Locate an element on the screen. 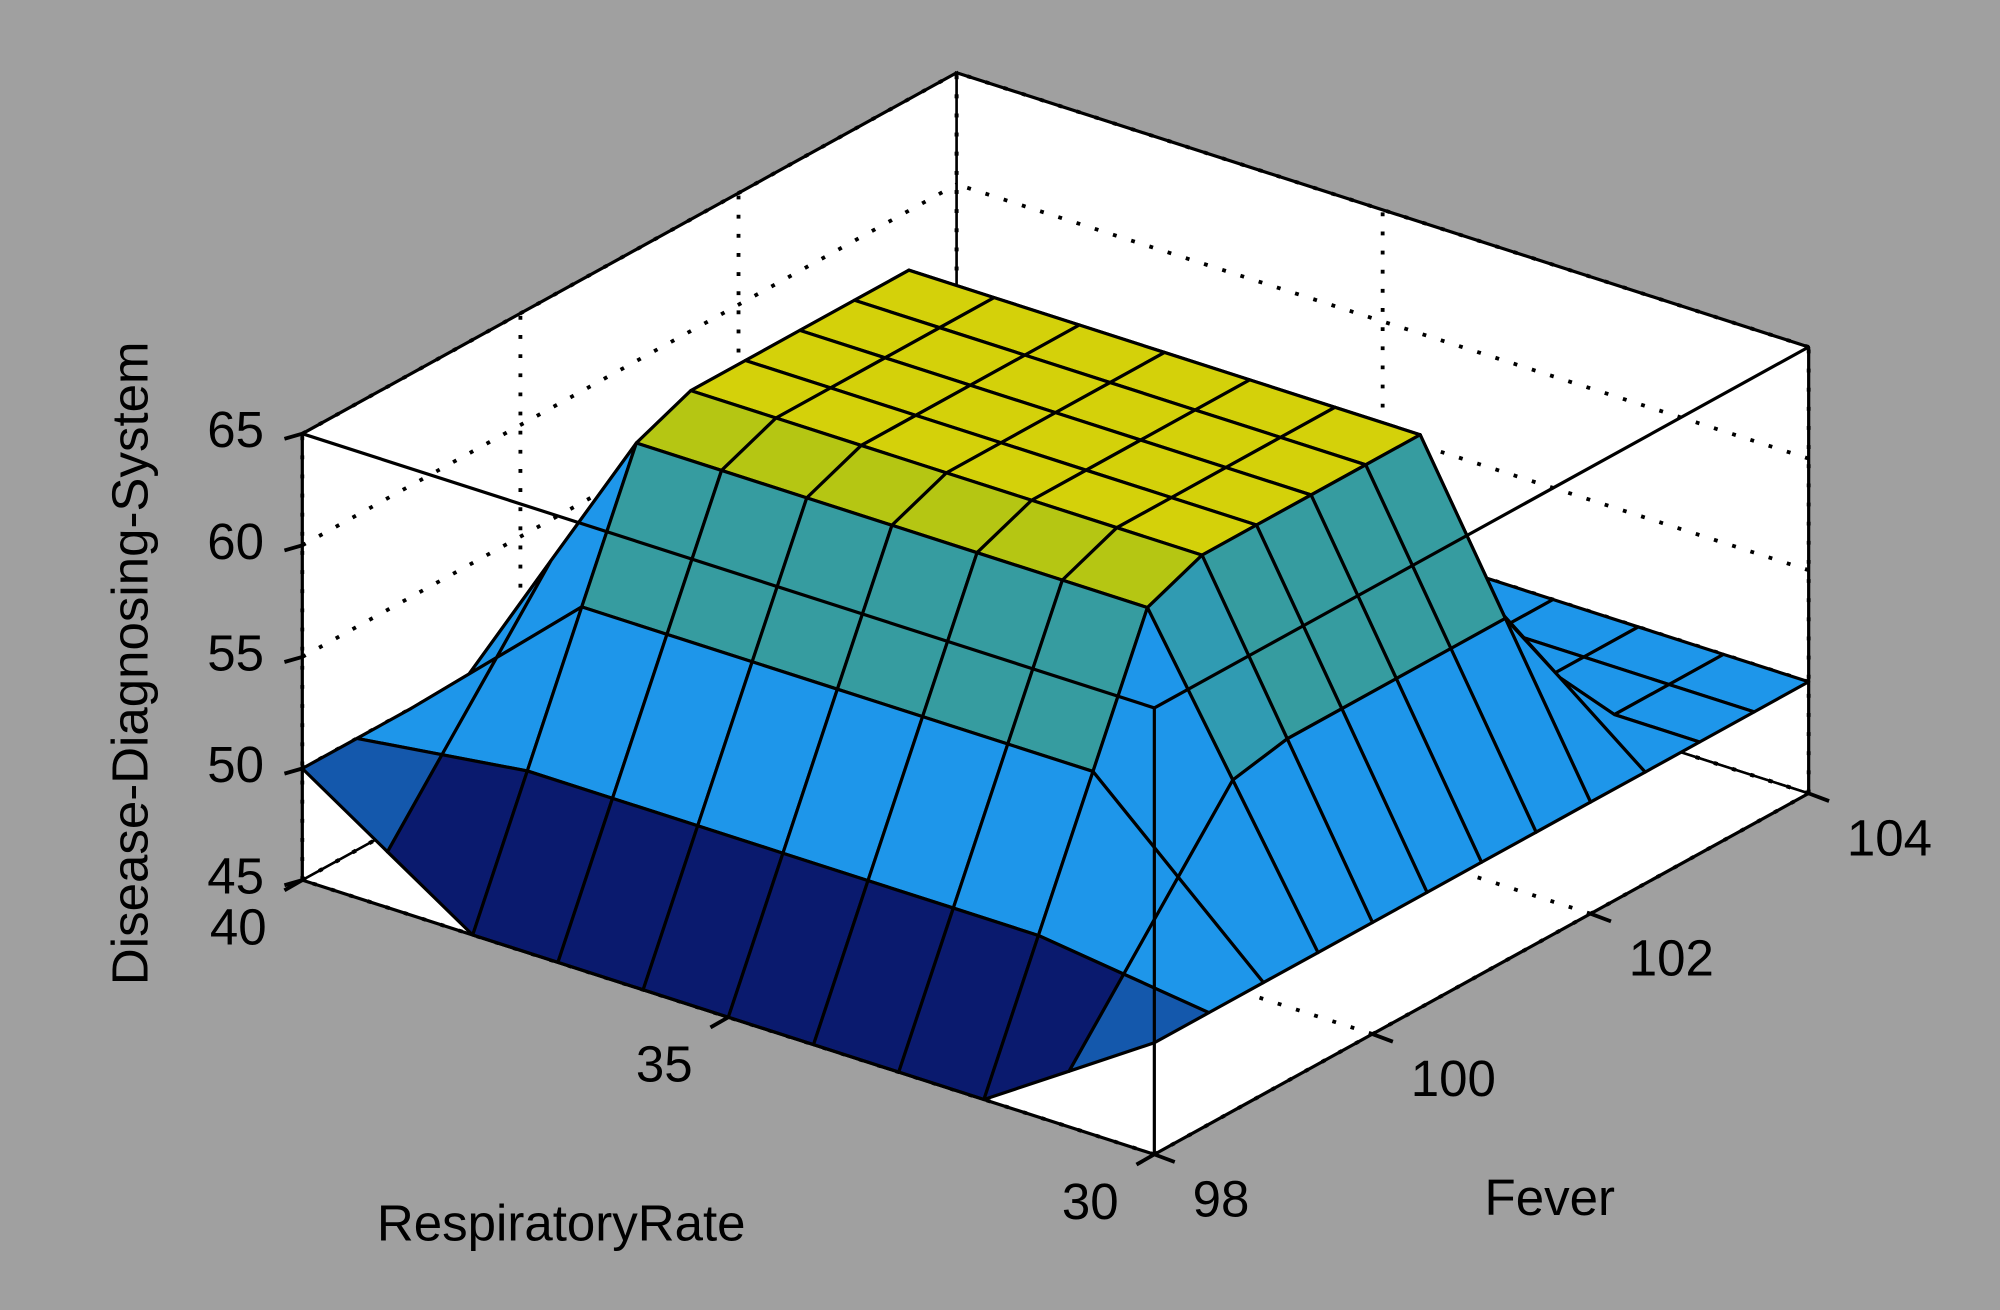 The image size is (2000, 1310). z-tick-label: 60 is located at coordinates (235, 541).